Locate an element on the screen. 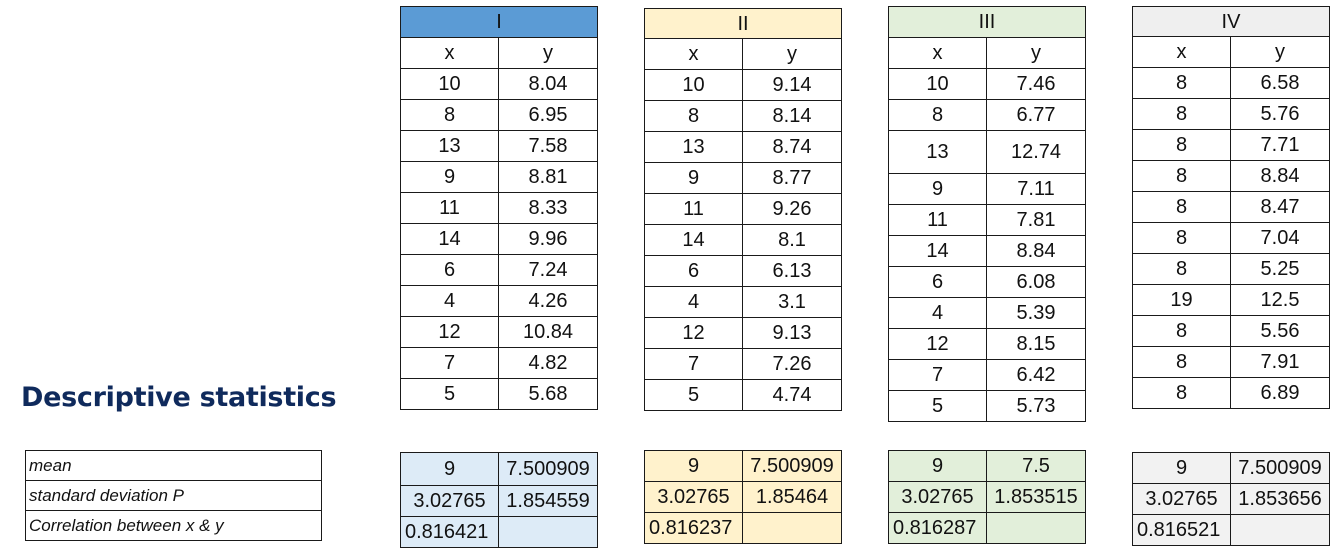  dataset-iii-cell-x: 4 is located at coordinates (937, 313).